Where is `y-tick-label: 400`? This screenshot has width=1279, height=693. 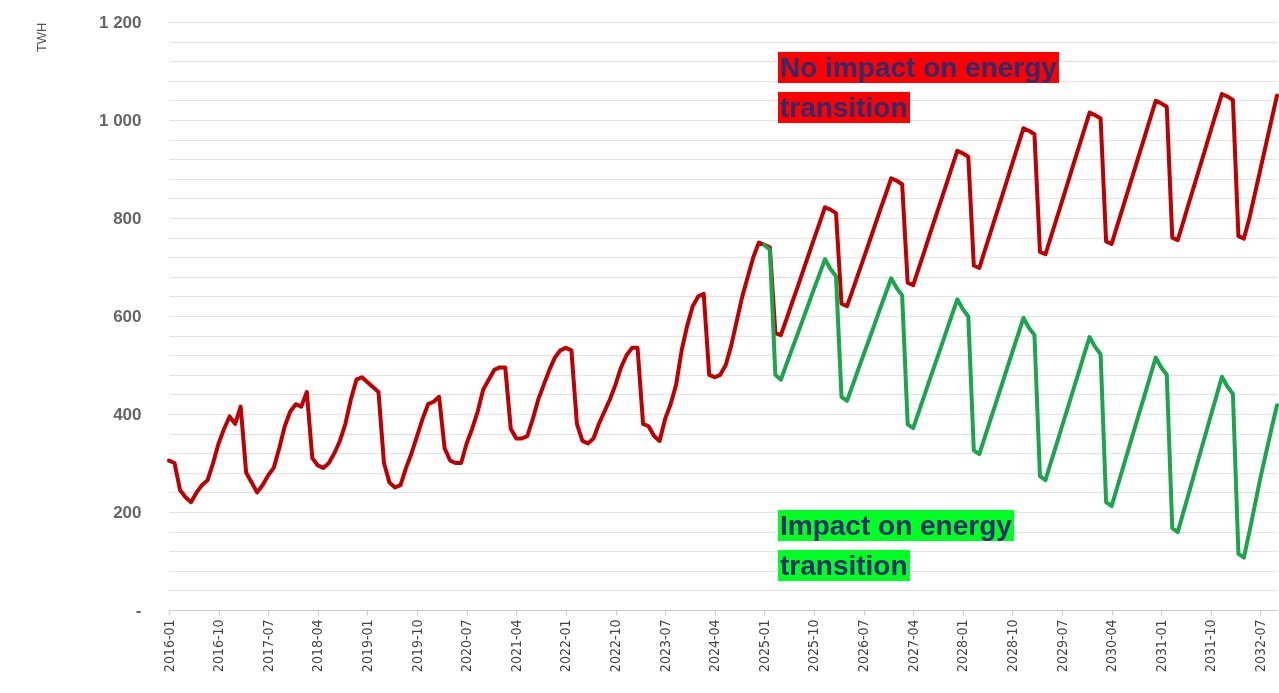 y-tick-label: 400 is located at coordinates (127, 414).